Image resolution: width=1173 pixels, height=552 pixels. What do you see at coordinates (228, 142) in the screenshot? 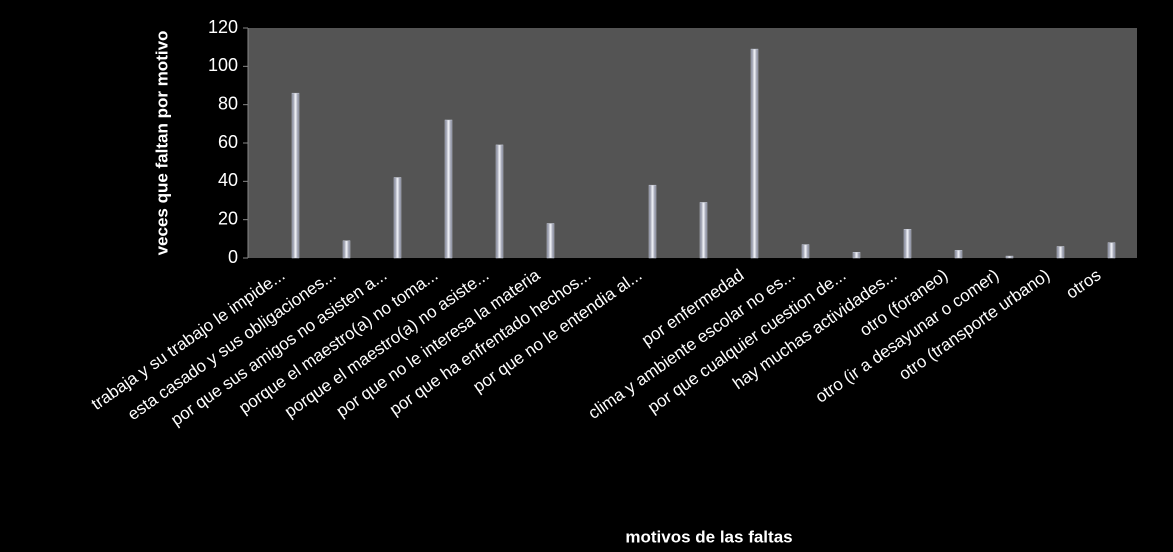
I see `y-tick-label: 60` at bounding box center [228, 142].